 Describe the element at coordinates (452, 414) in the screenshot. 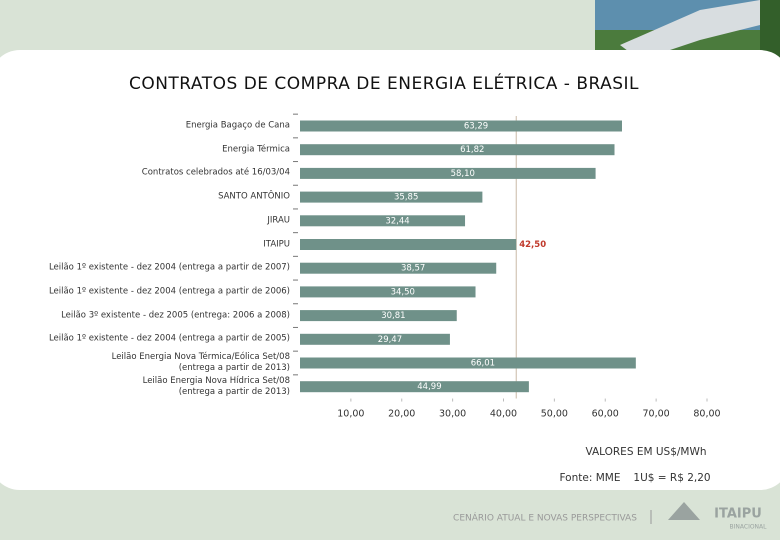

I see `x-tick-label: 30,00` at that location.